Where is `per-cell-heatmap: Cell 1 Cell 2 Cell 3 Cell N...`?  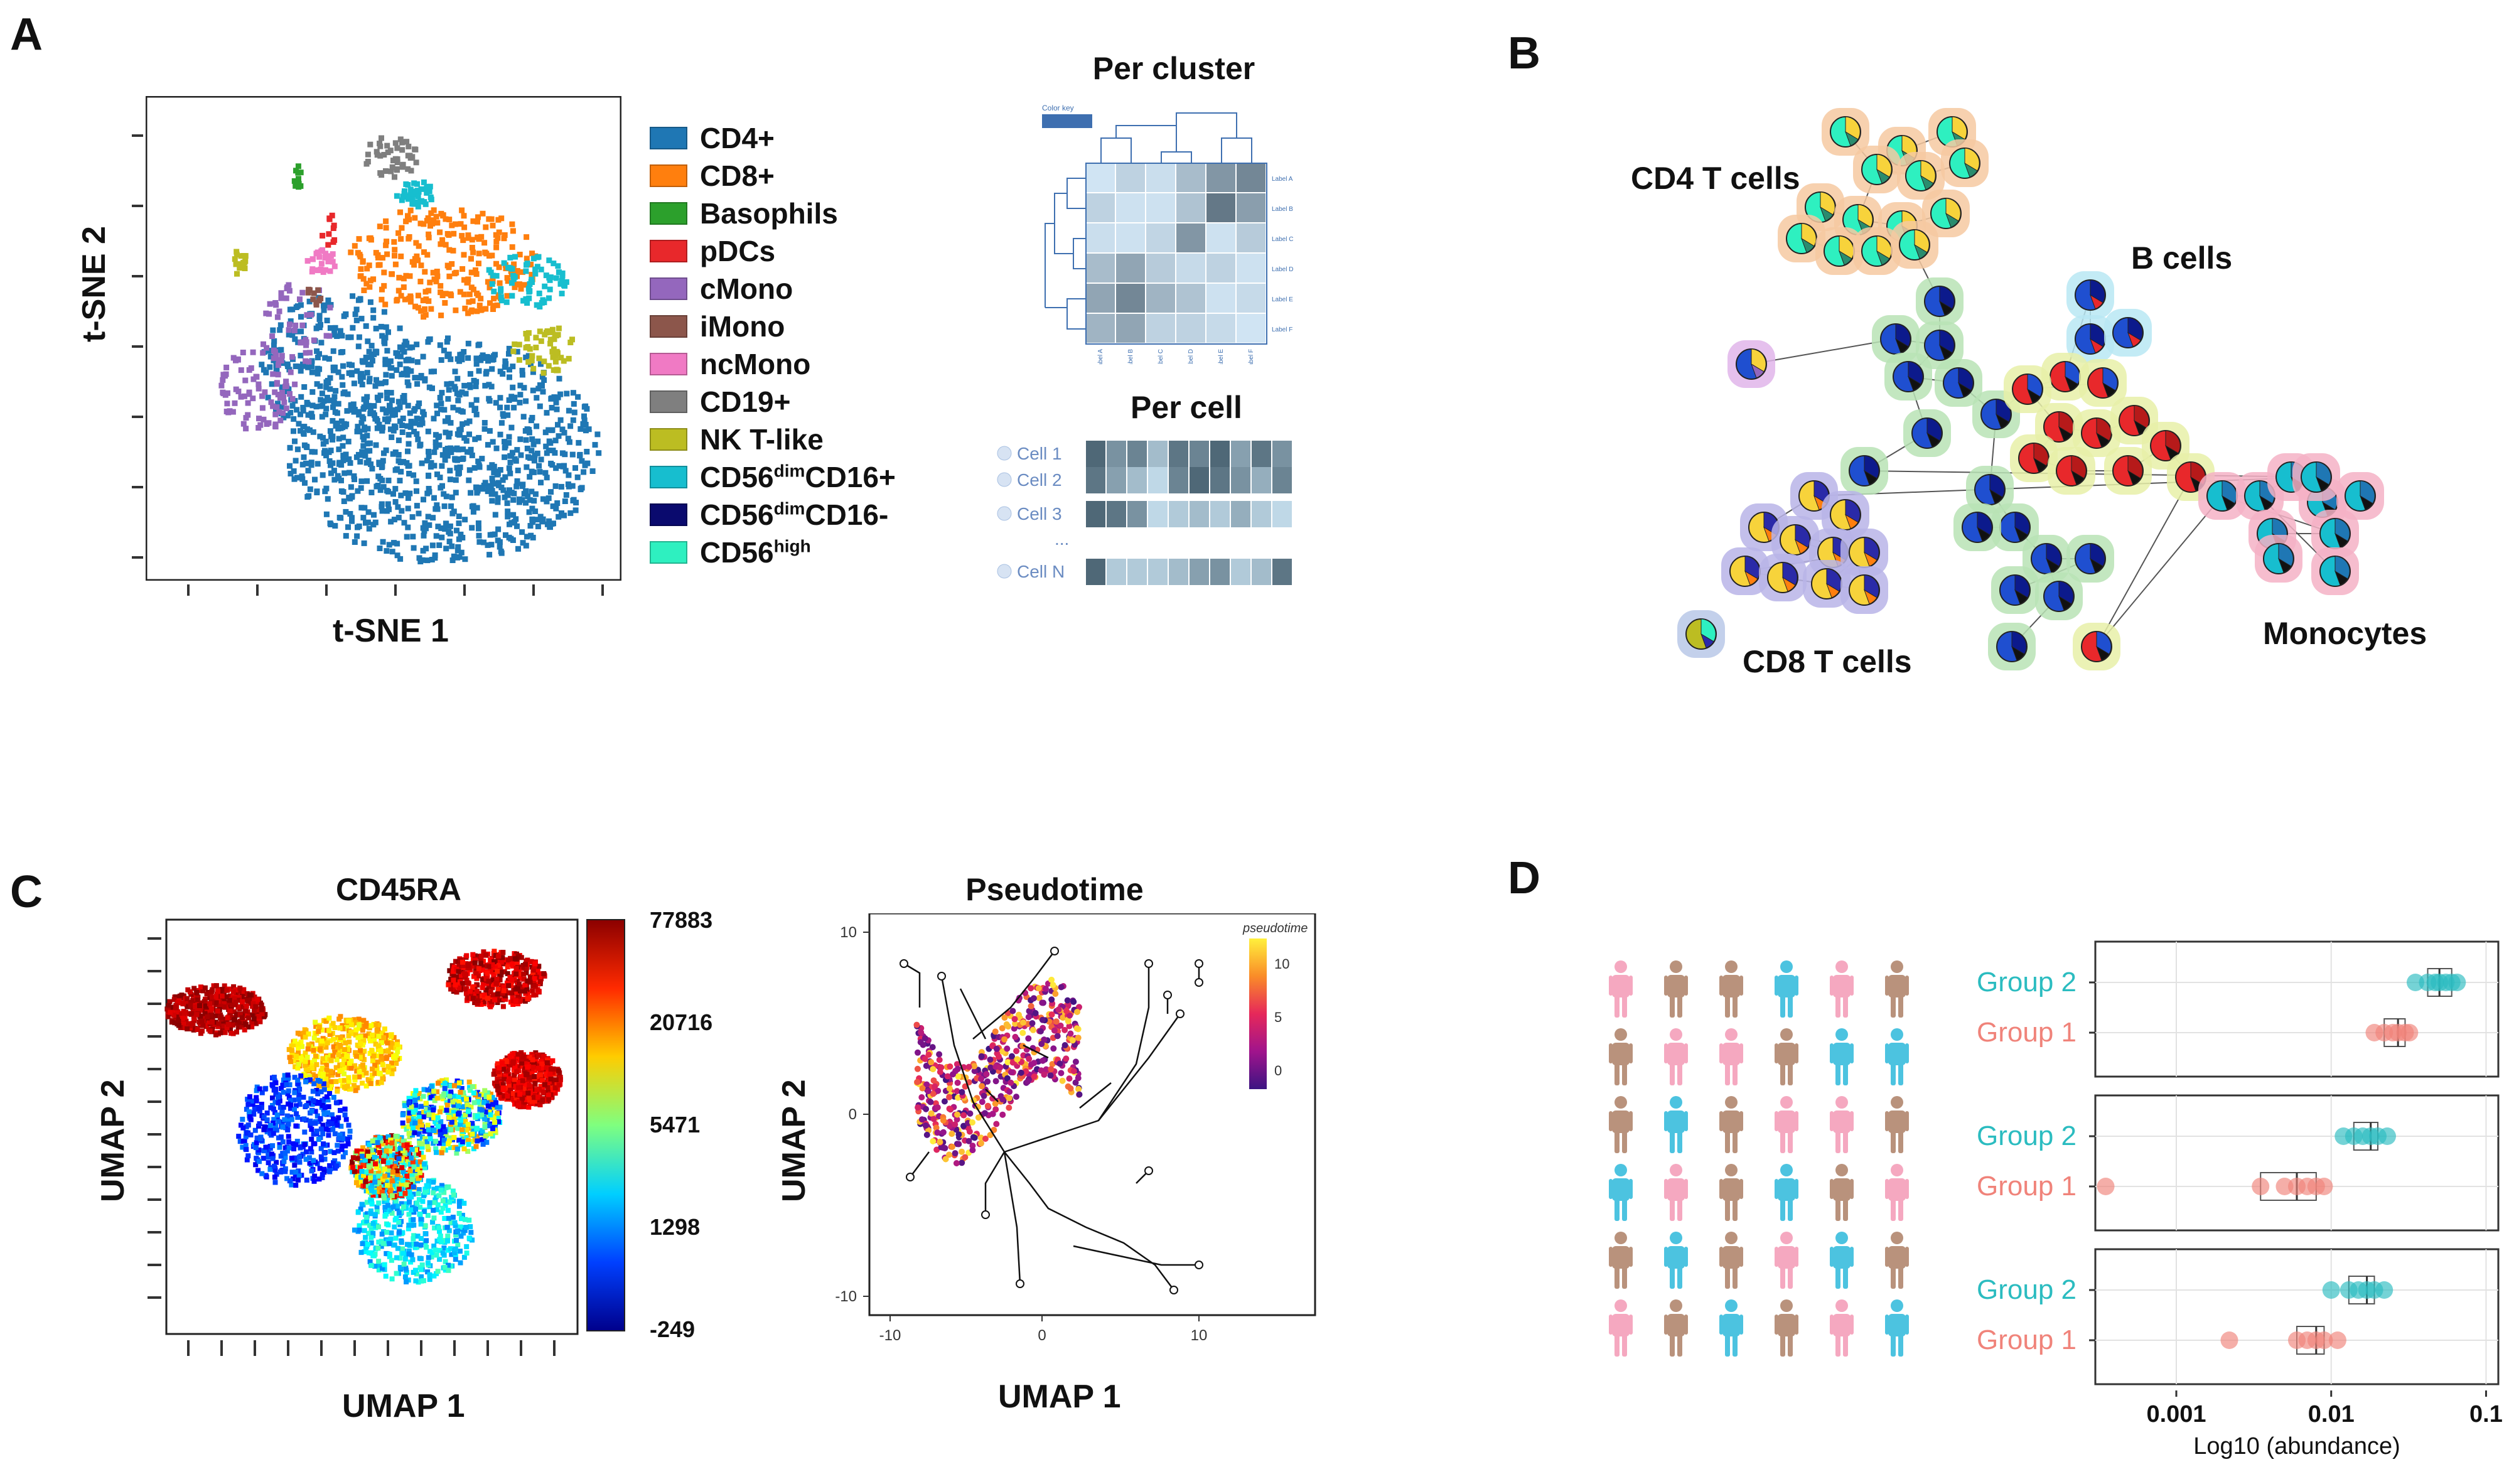 per-cell-heatmap: Cell 1 Cell 2 Cell 3 Cell N... is located at coordinates (1144, 513).